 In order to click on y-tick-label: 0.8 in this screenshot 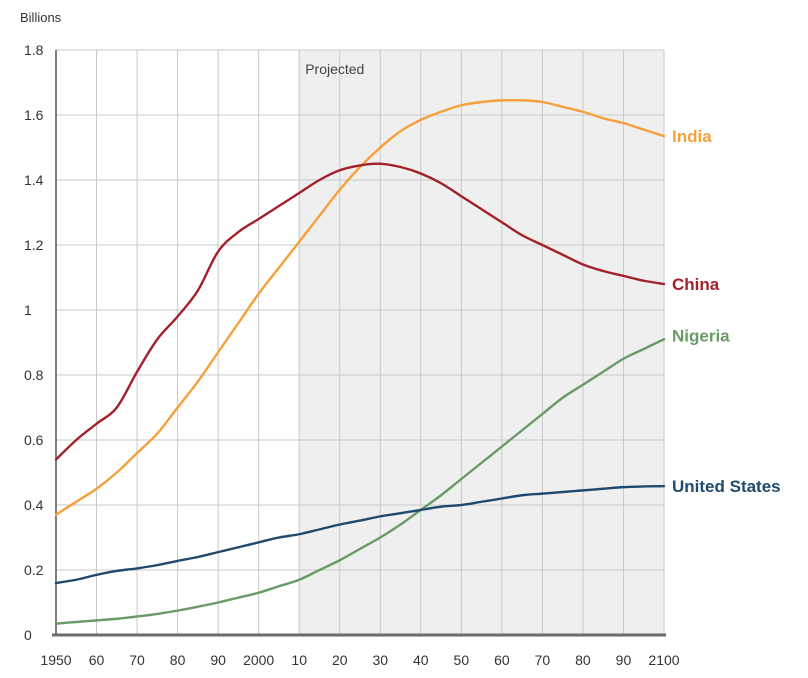, I will do `click(34, 375)`.